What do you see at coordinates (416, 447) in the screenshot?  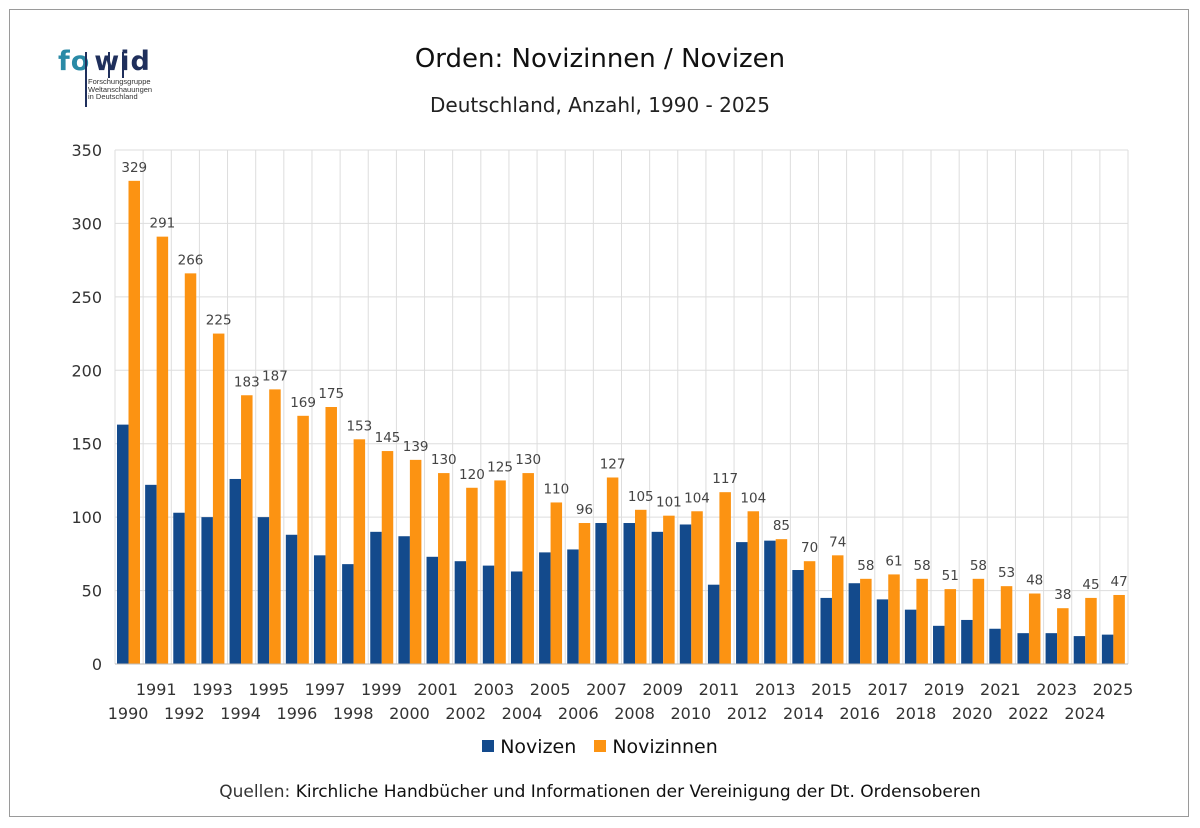 I see `data-label-novizinnen: 139` at bounding box center [416, 447].